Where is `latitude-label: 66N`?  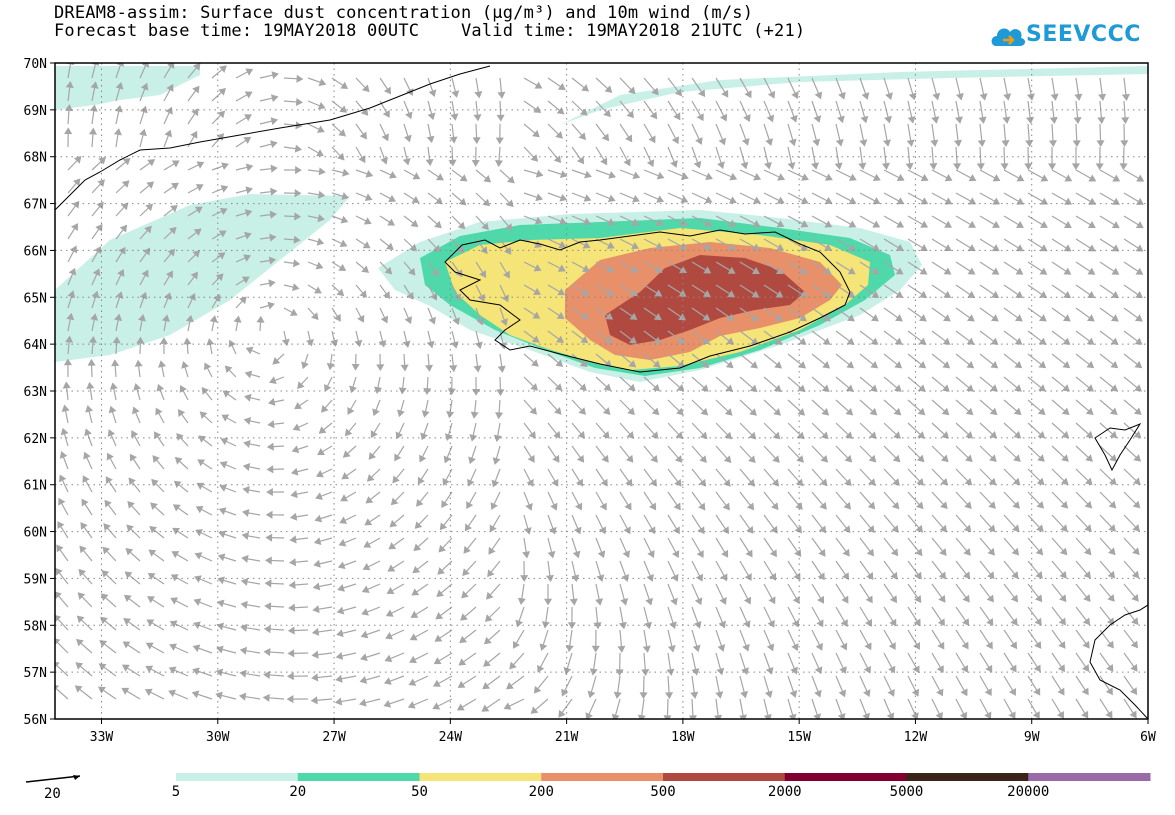
latitude-label: 66N is located at coordinates (35, 251).